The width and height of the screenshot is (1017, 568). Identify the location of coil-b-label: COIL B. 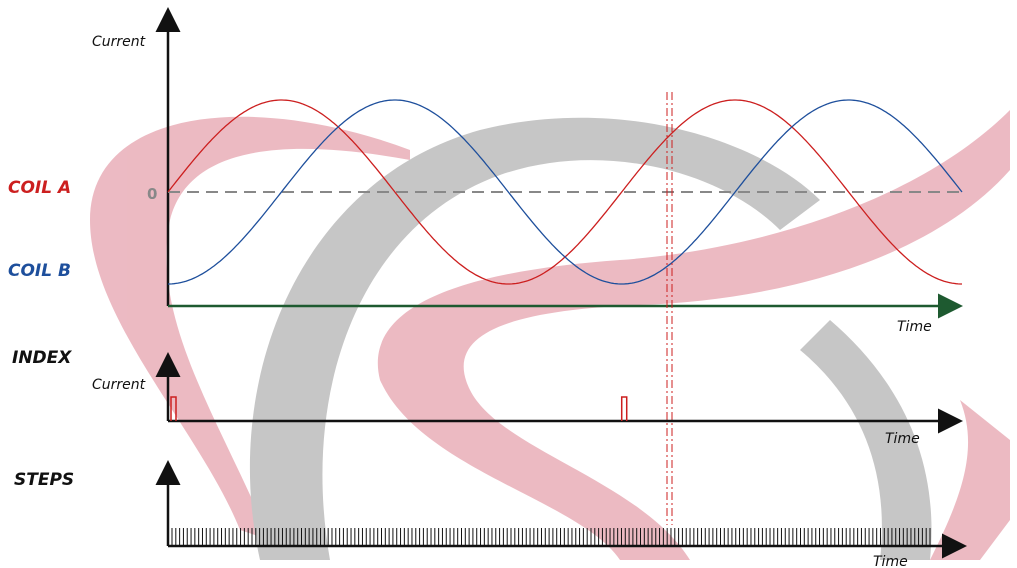
(39, 271).